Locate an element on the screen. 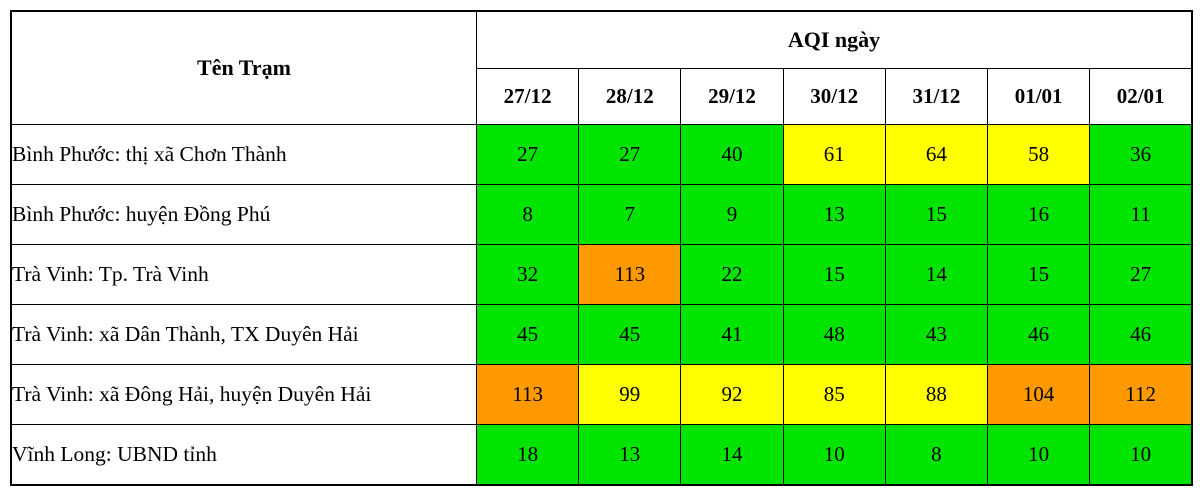 Image resolution: width=1203 pixels, height=496 pixels. date-header: 28/12 is located at coordinates (630, 96).